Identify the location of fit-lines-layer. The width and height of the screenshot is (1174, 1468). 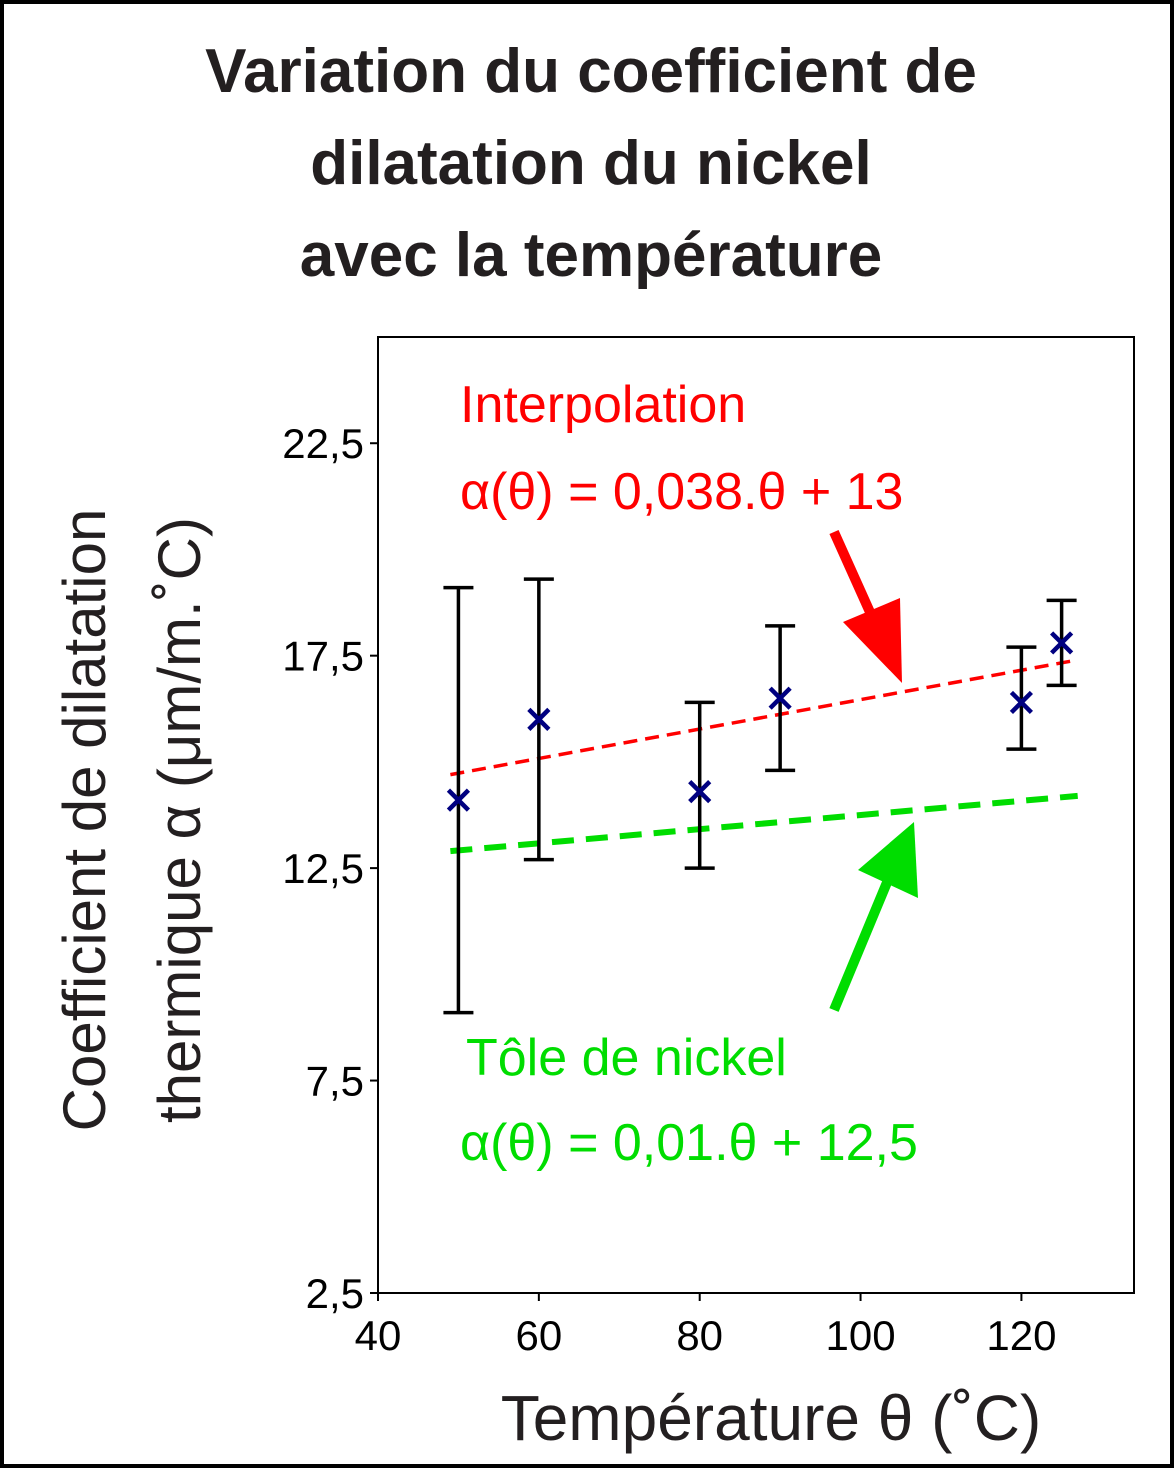
(764, 756).